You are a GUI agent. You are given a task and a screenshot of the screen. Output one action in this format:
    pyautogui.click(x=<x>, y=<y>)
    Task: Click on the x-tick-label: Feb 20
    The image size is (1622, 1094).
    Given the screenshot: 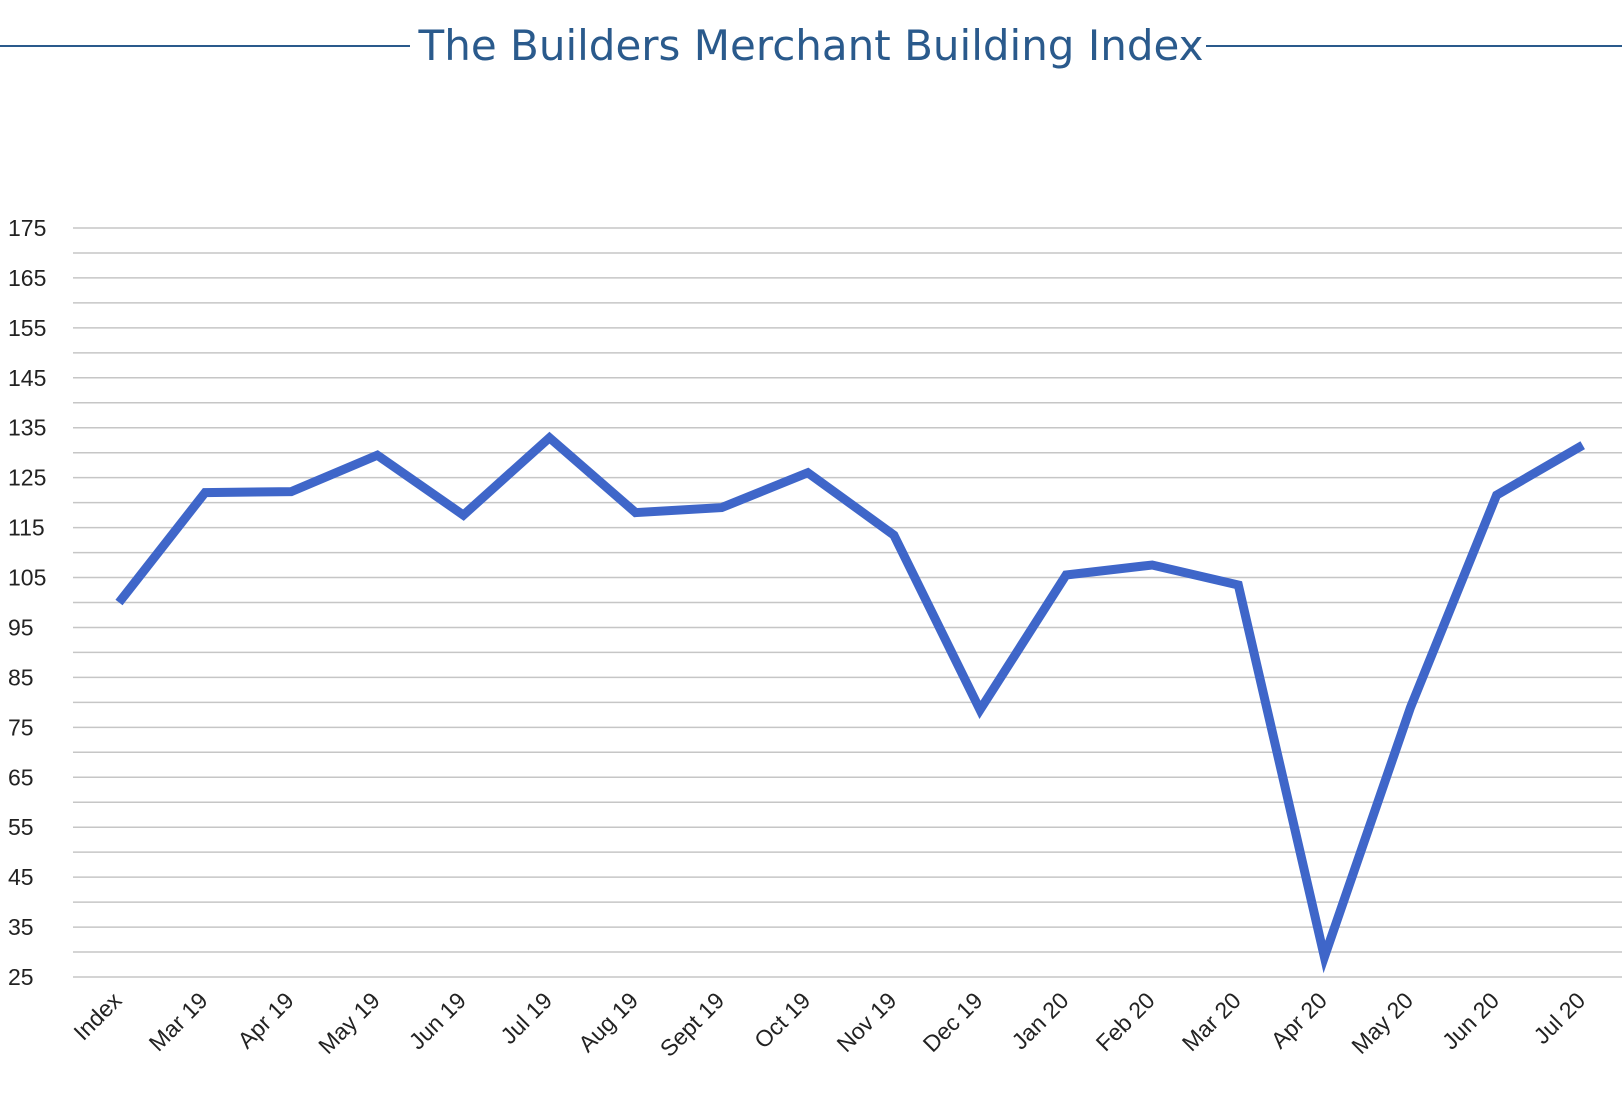 What is the action you would take?
    pyautogui.click(x=1125, y=1021)
    